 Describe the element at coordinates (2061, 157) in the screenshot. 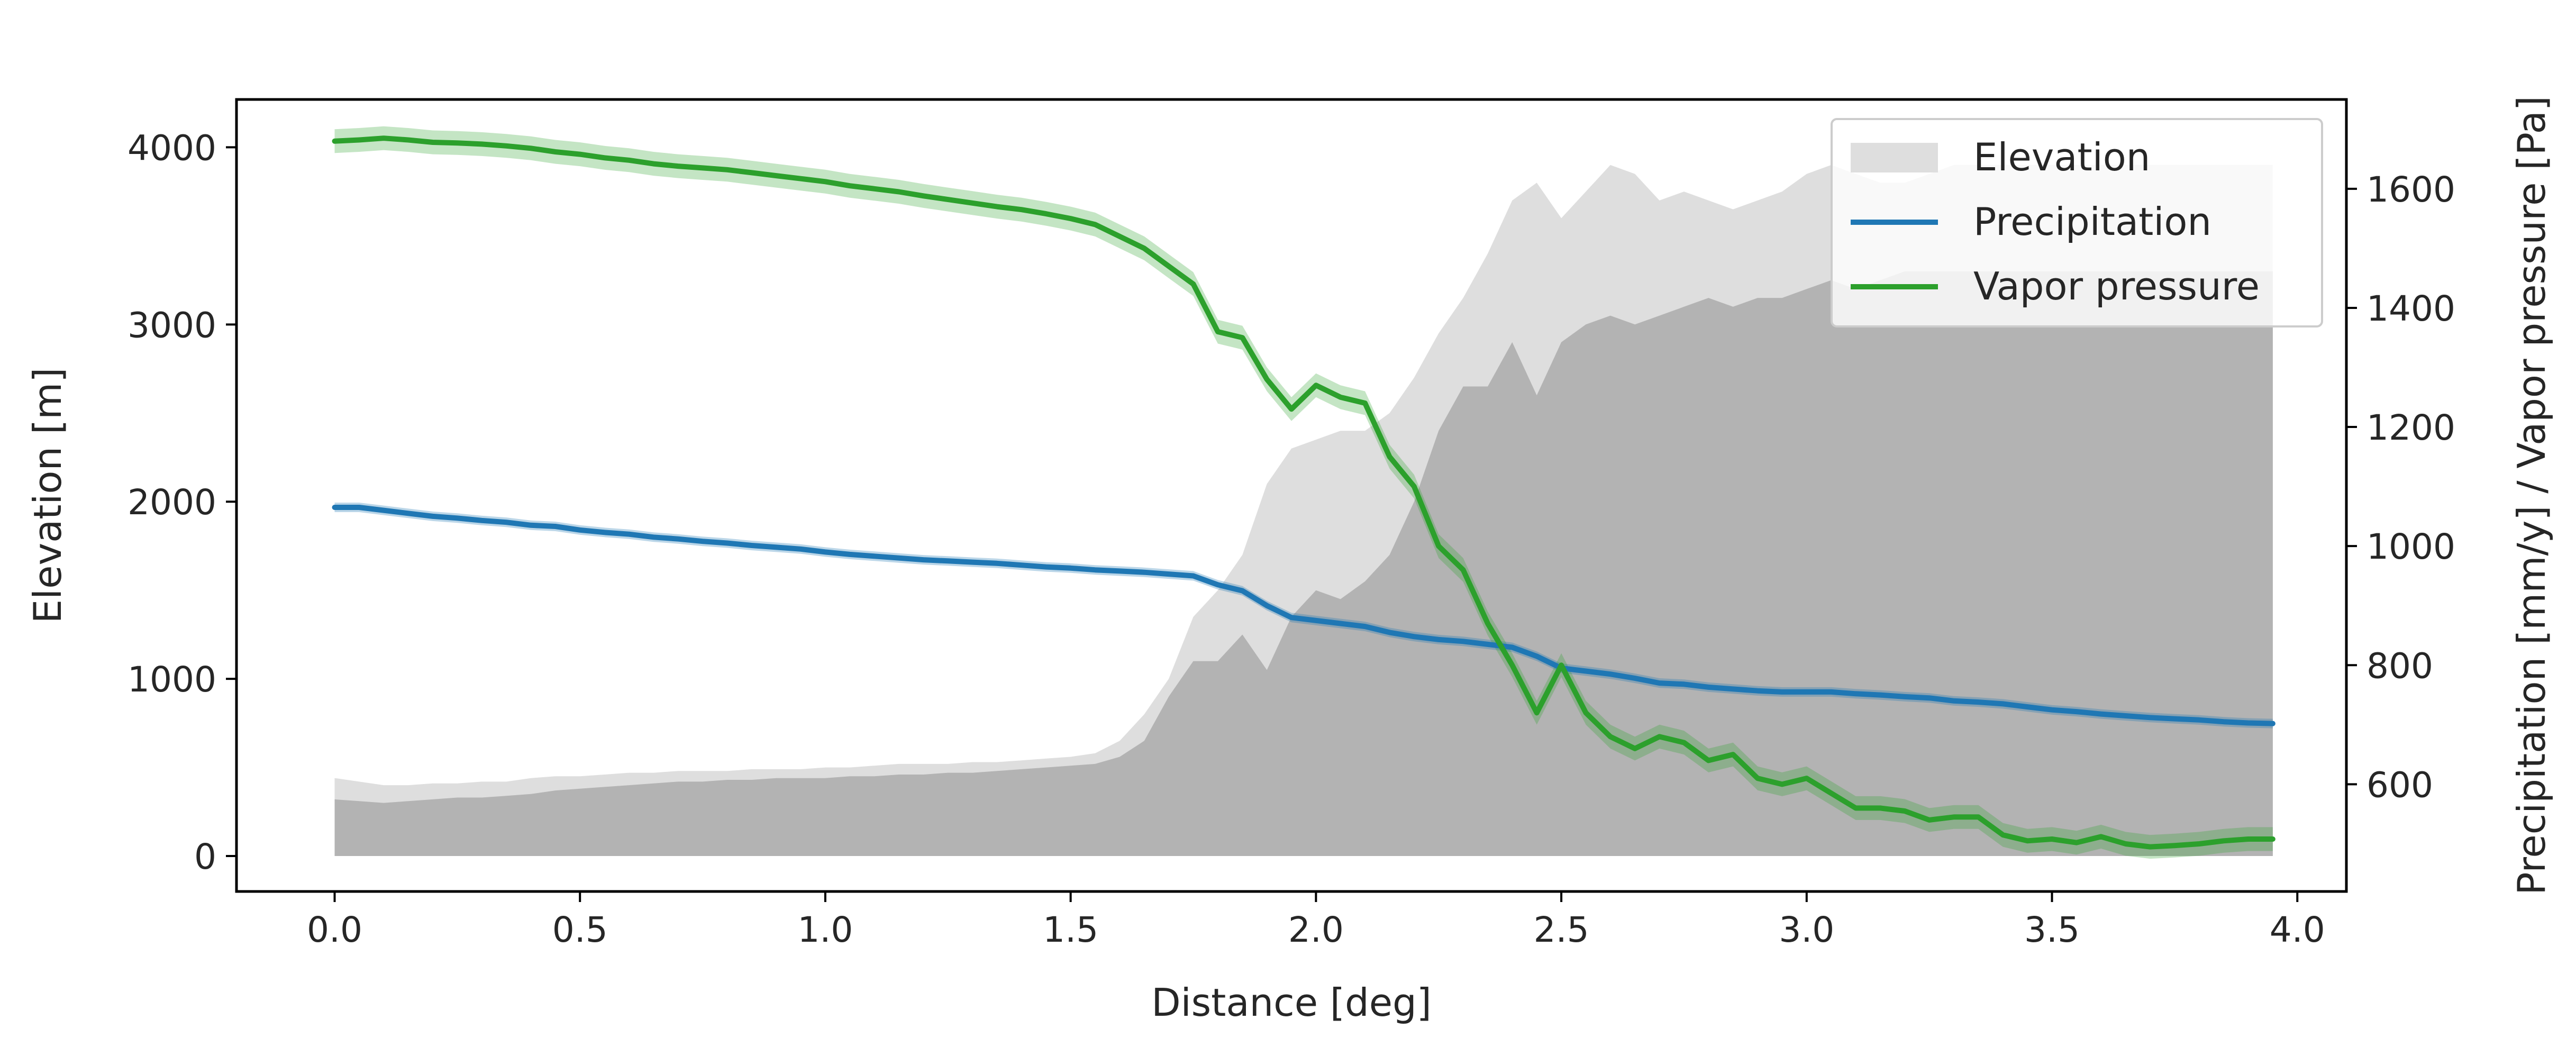

I see `legend-label-elevation: Elevation` at that location.